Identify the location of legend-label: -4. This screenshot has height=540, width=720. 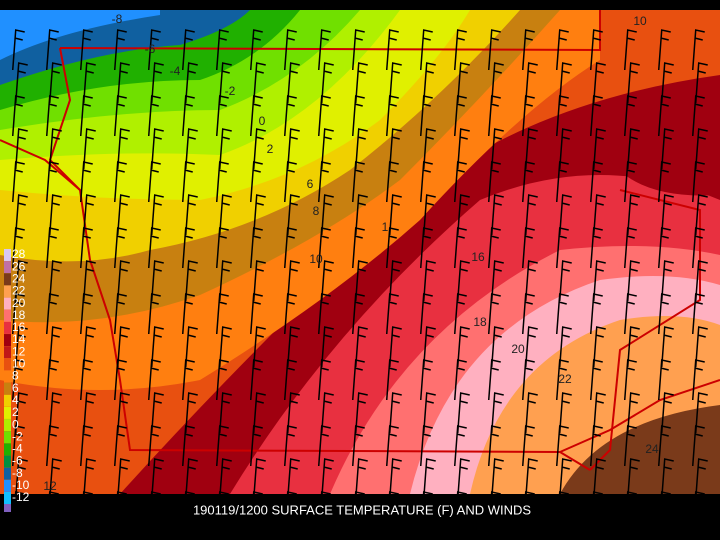
(17, 449).